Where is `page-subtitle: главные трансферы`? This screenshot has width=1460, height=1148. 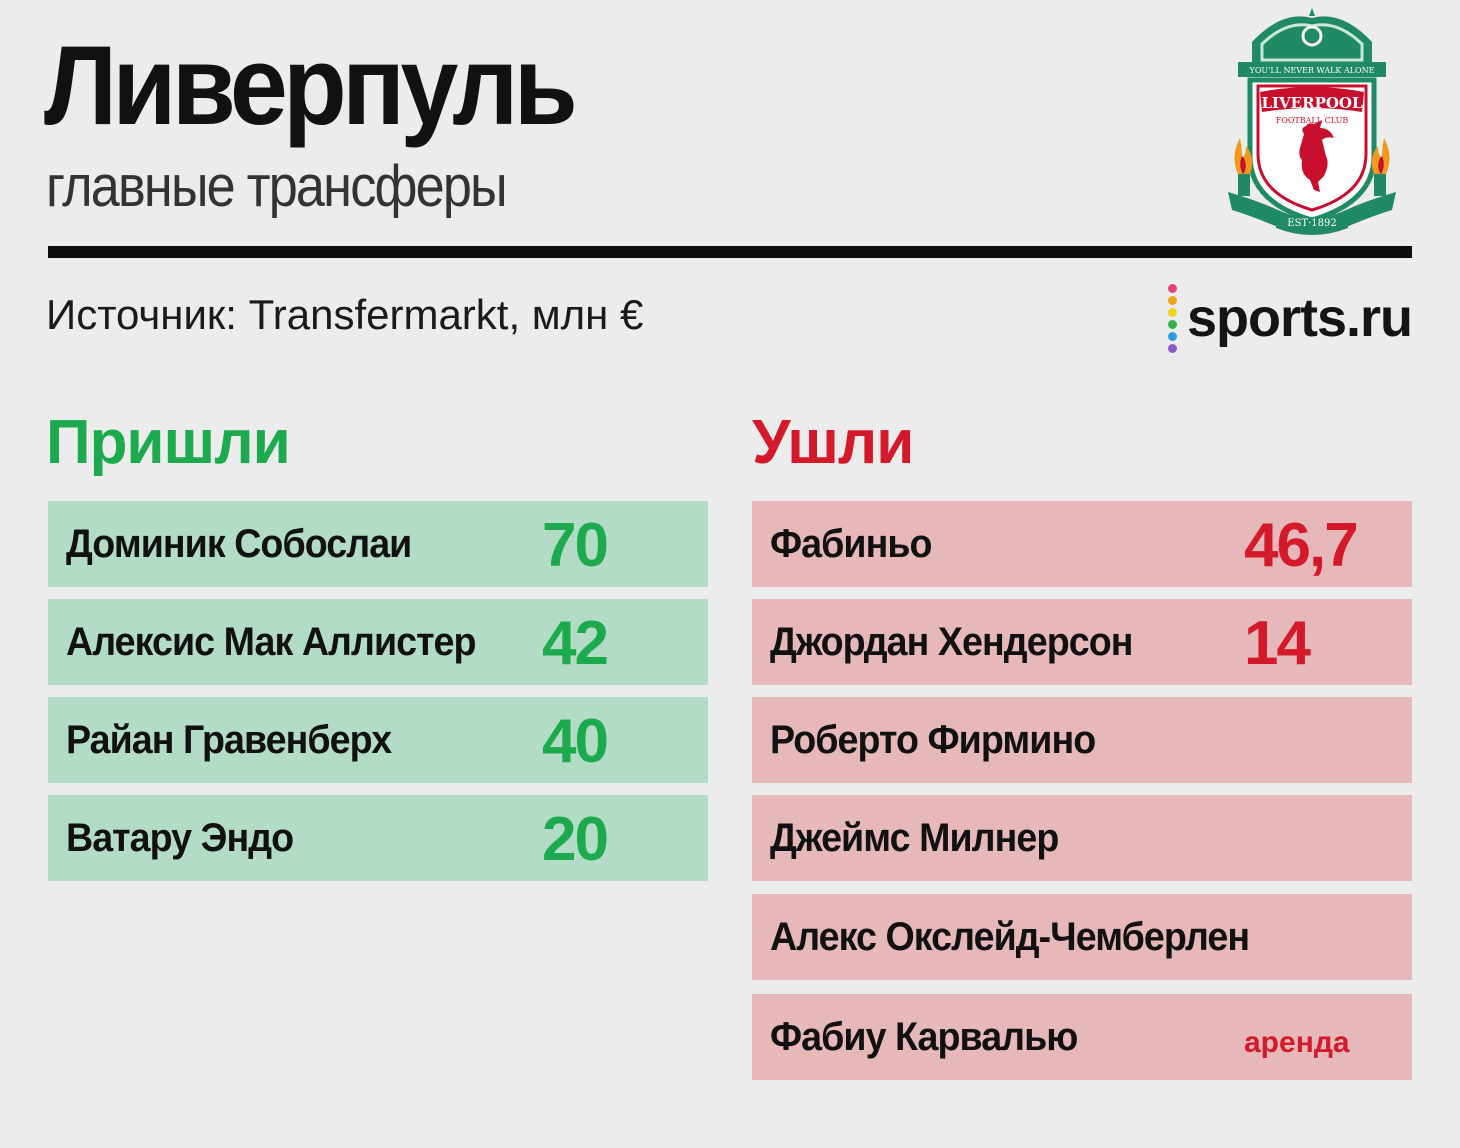
page-subtitle: главные трансферы is located at coordinates (277, 186).